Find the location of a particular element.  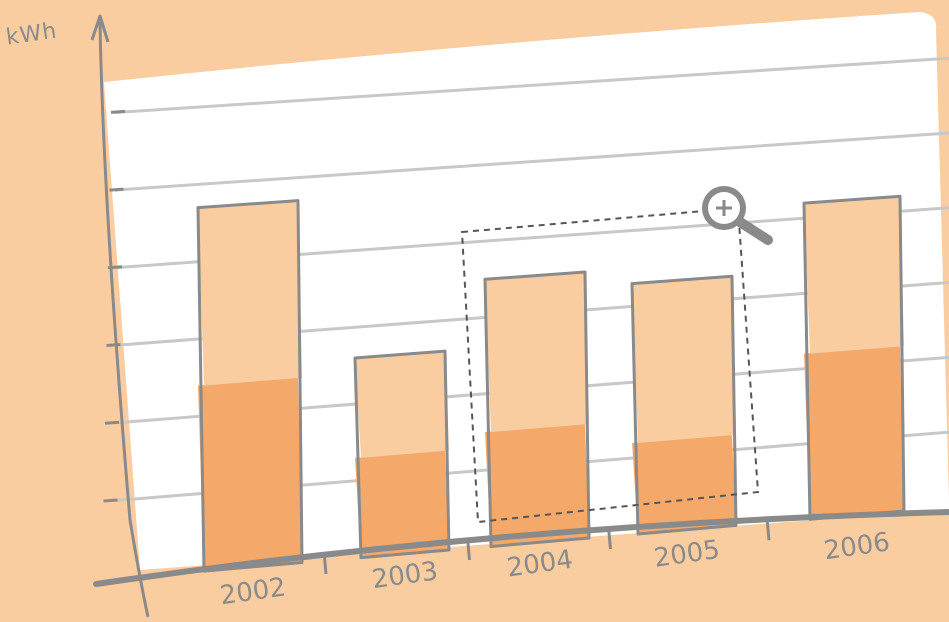

x-ticks is located at coordinates (546, 546).